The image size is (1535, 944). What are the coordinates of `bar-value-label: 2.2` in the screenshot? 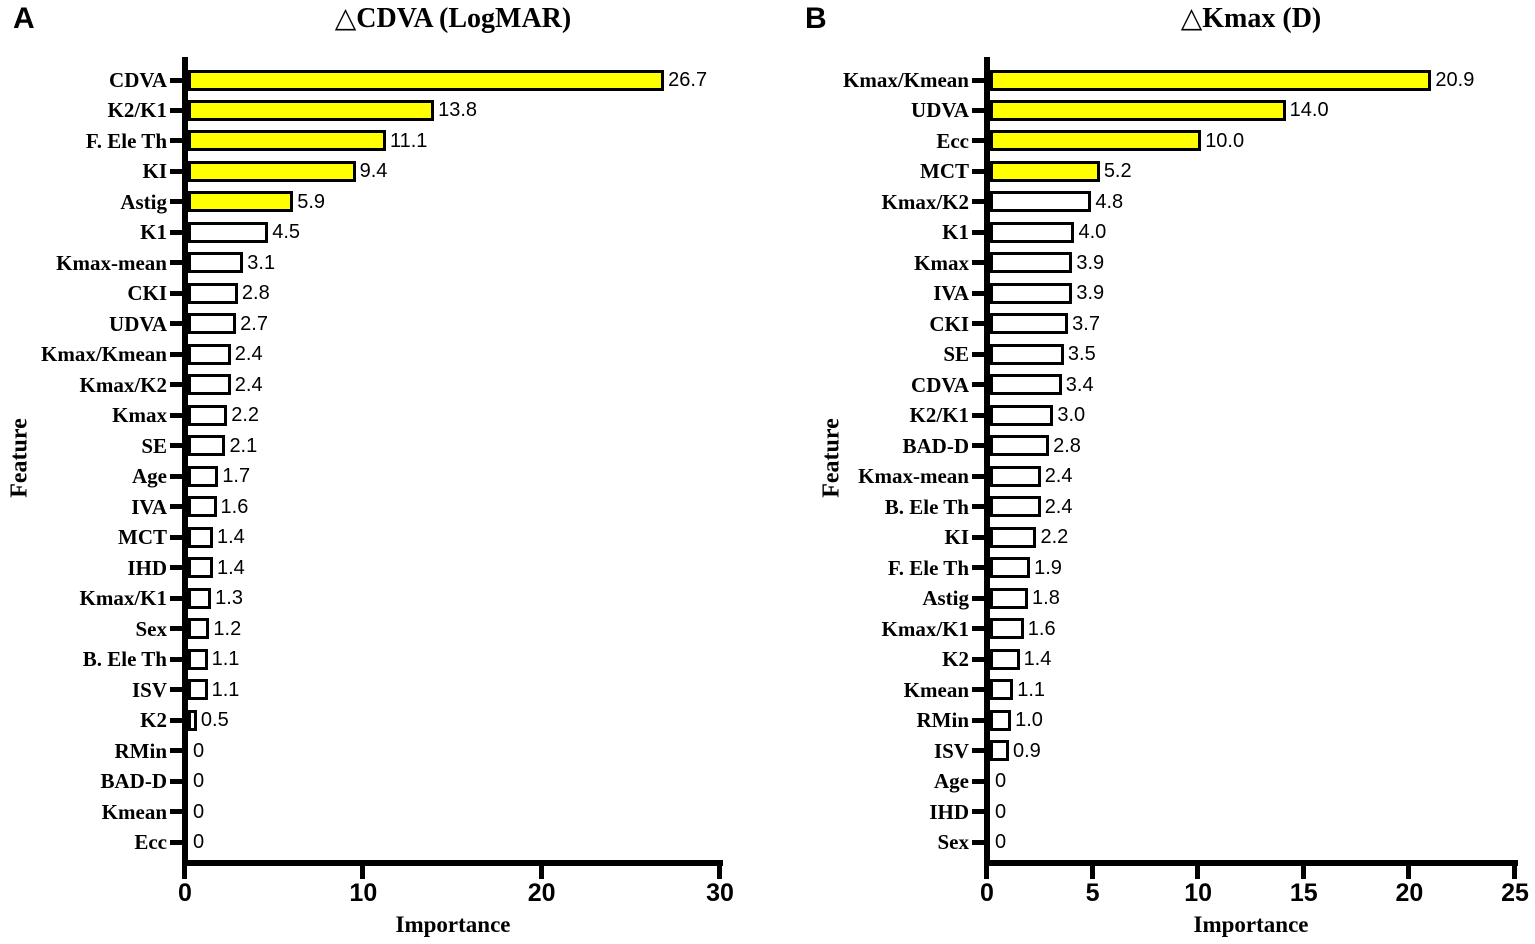 It's located at (1054, 537).